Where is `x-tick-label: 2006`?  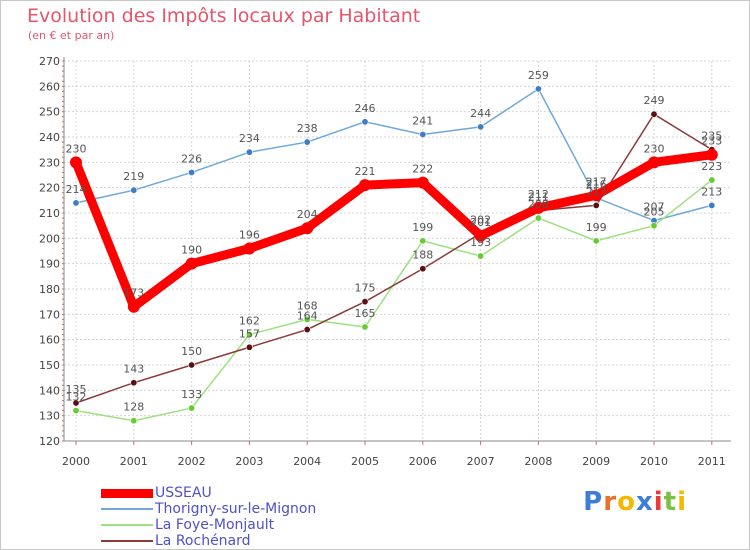 x-tick-label: 2006 is located at coordinates (423, 461).